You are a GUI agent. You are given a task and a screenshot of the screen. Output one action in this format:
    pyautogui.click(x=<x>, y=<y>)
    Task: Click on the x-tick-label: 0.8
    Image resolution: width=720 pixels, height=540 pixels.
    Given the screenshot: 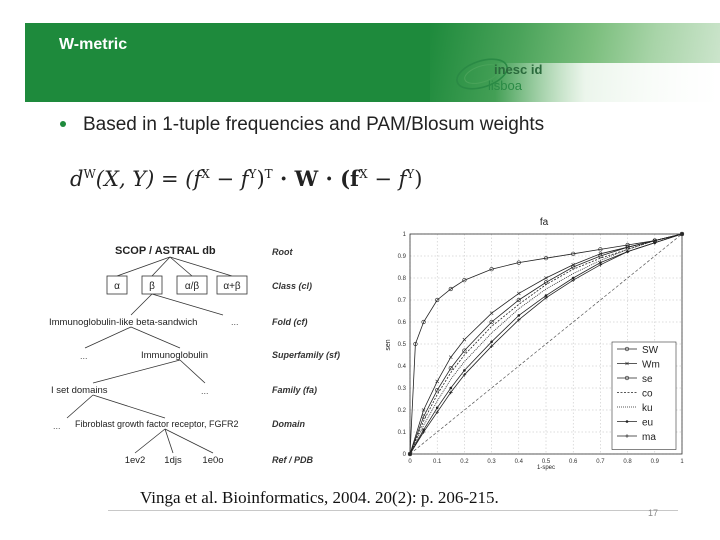 What is the action you would take?
    pyautogui.click(x=627, y=462)
    